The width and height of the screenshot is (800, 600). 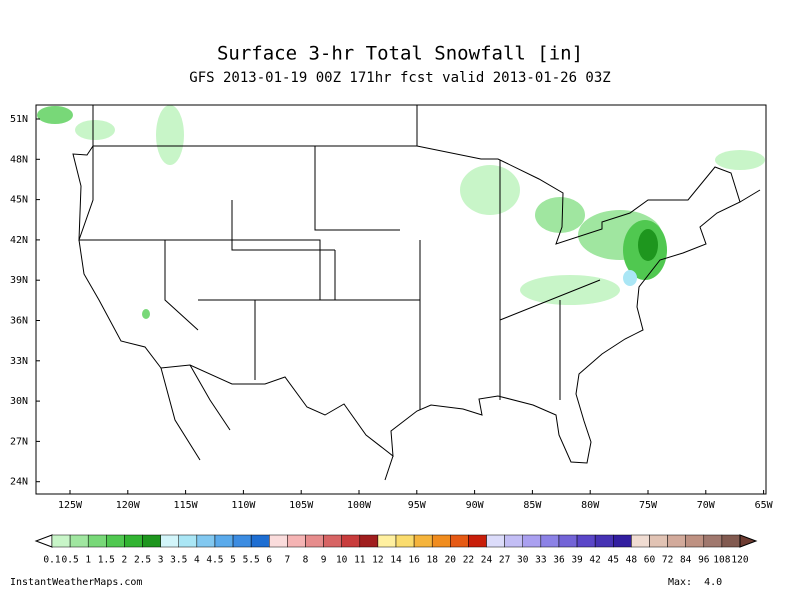 I want to click on colorbar-label: 108, so click(x=721, y=560).